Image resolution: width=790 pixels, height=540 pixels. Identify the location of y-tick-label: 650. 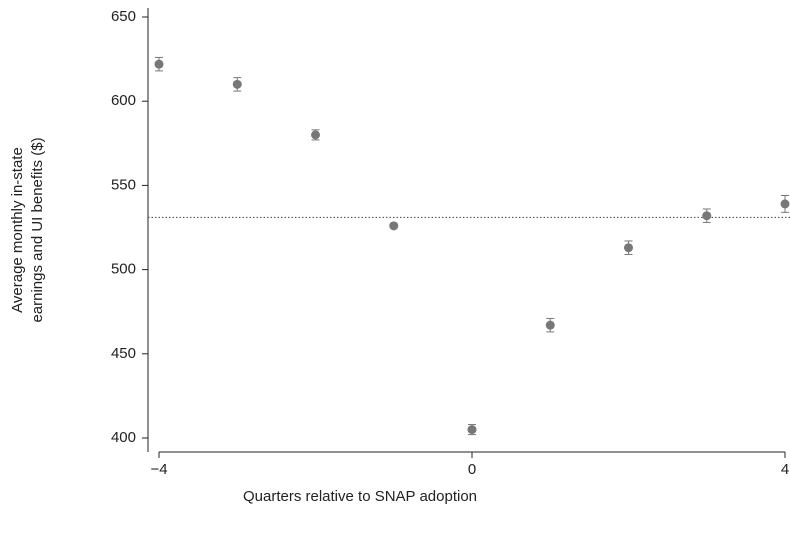
(123, 16).